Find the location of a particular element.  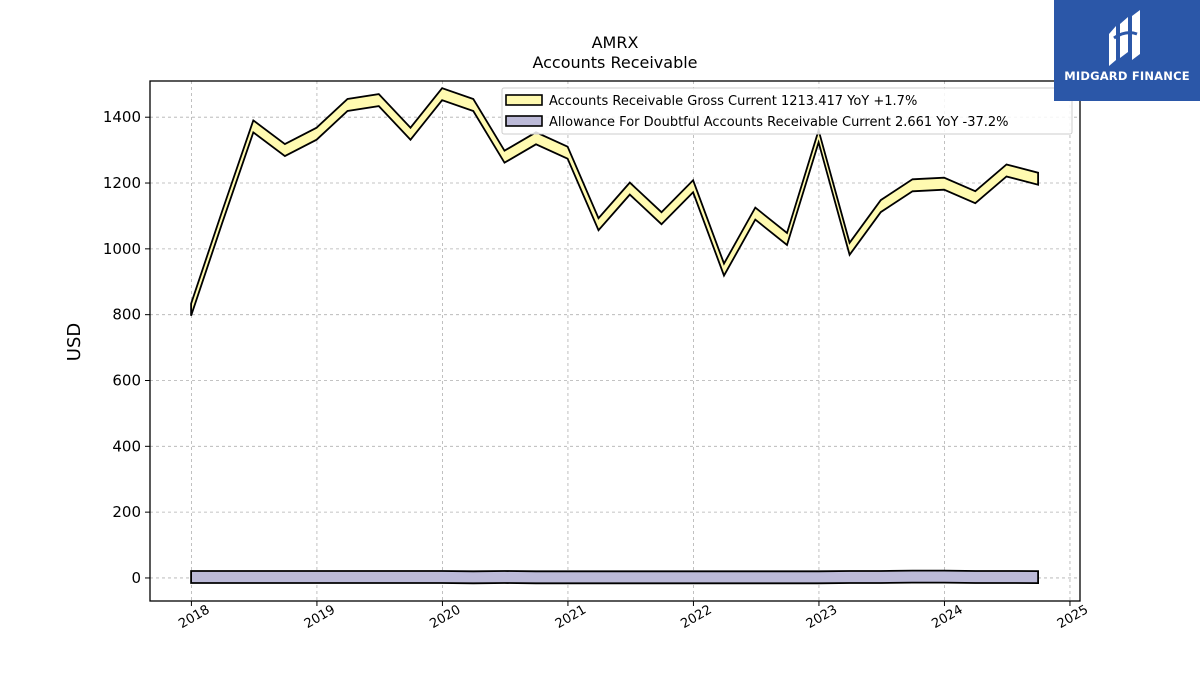

y-tick-label: 1400 is located at coordinates (122, 117).